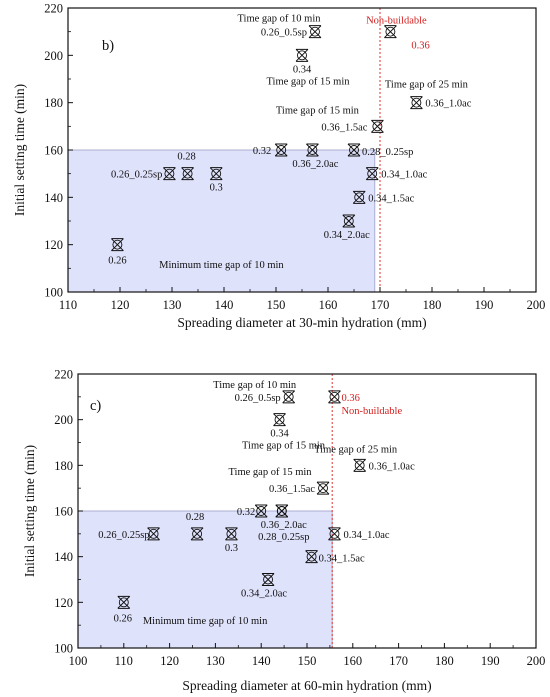 Image resolution: width=550 pixels, height=697 pixels. Describe the element at coordinates (231, 548) in the screenshot. I see `point-label: 0.3` at that location.